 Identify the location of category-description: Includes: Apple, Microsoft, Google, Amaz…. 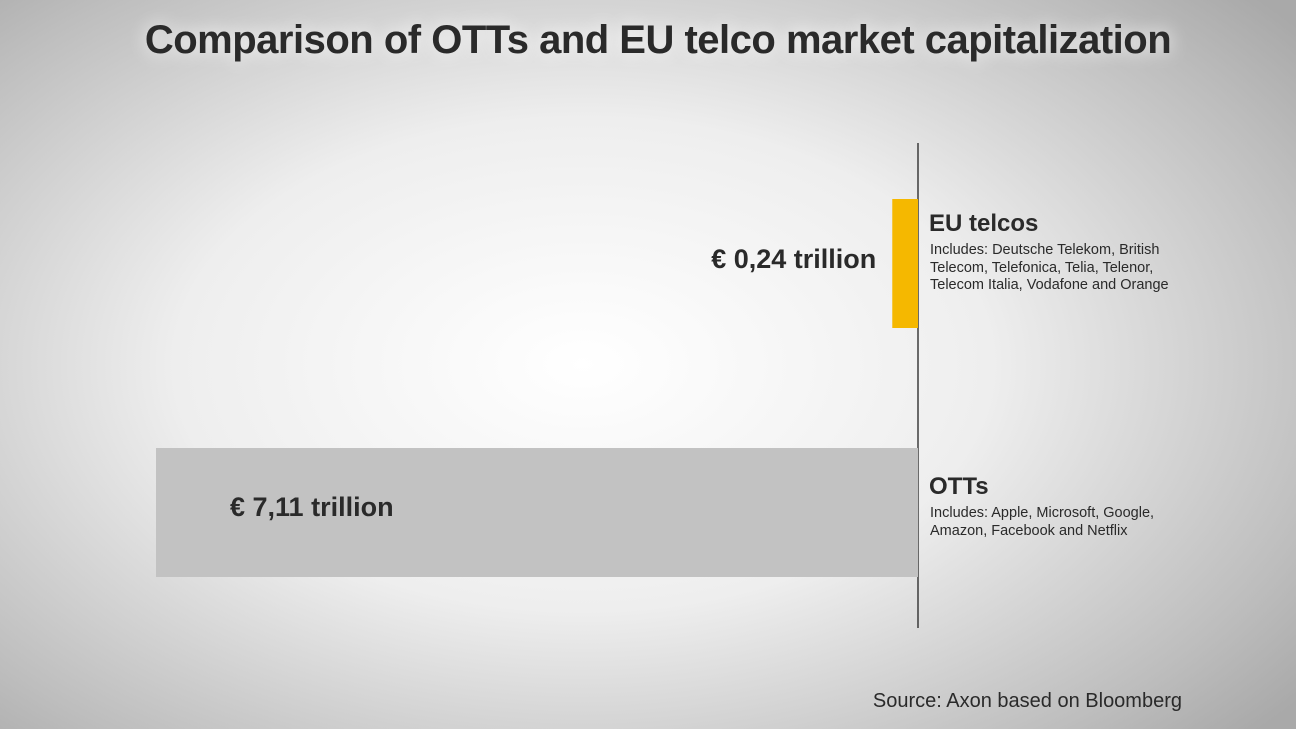
(1042, 522).